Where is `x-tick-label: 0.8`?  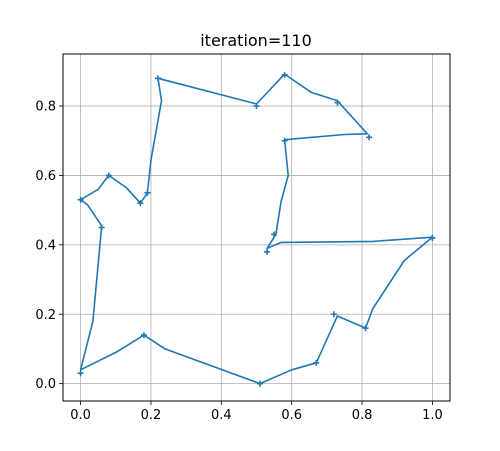
x-tick-label: 0.8 is located at coordinates (362, 415).